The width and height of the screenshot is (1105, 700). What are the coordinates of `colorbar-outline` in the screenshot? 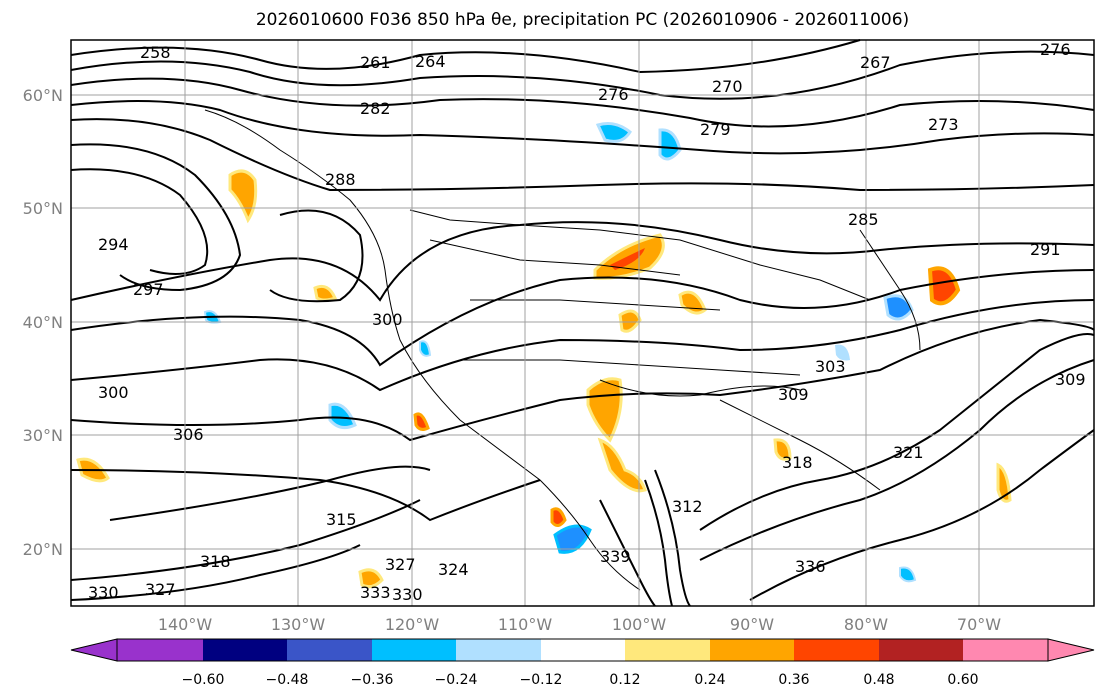 It's located at (582, 650).